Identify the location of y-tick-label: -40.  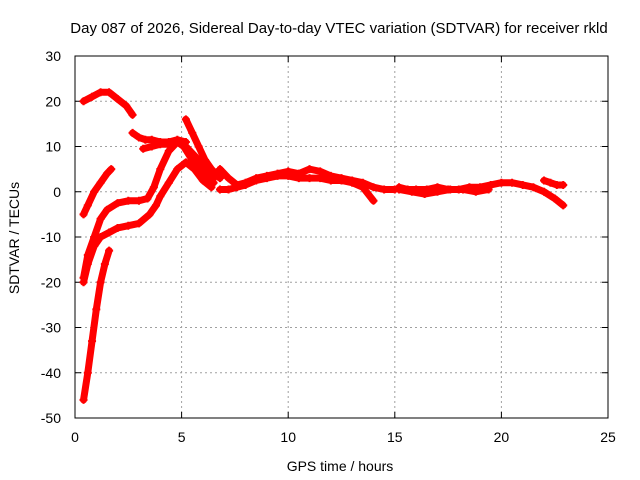
(51, 373).